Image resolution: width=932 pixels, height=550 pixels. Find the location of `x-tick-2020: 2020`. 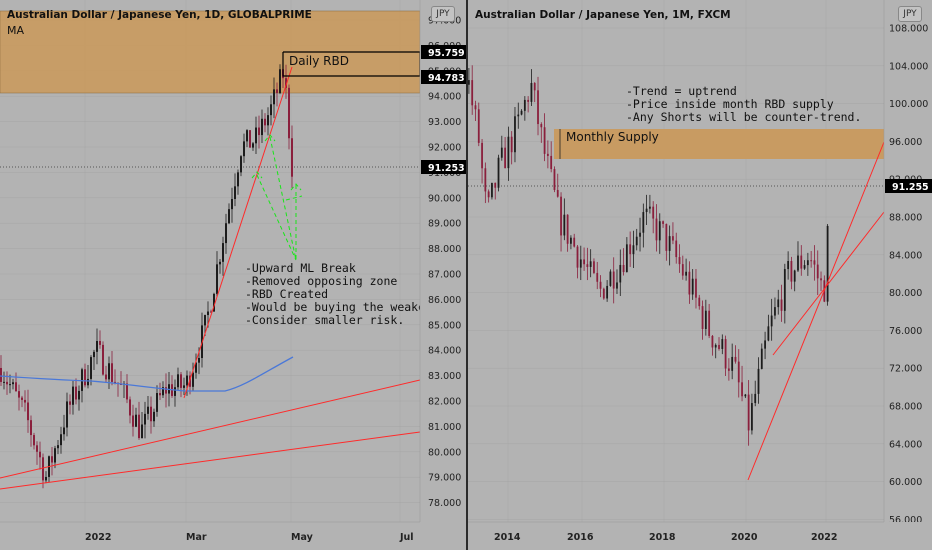

x-tick-2020: 2020 is located at coordinates (744, 537).